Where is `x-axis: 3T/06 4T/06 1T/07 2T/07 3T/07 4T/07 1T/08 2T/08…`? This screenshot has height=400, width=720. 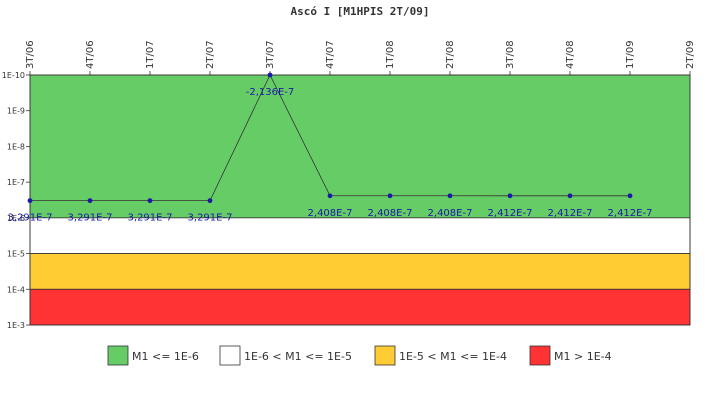 x-axis: 3T/06 4T/06 1T/07 2T/07 3T/07 4T/07 1T/08 2T/08… is located at coordinates (360, 57).